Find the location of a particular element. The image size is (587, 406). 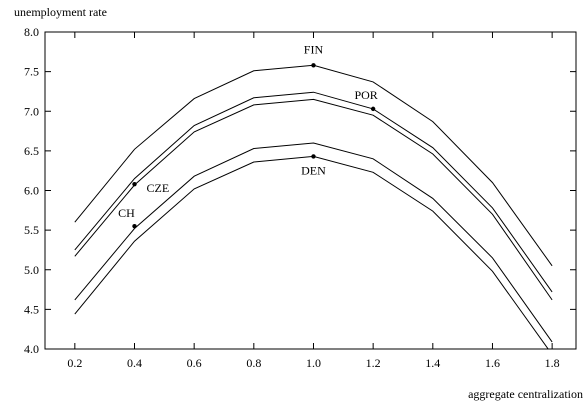

y-tick-label: 6.0 is located at coordinates (31, 191).